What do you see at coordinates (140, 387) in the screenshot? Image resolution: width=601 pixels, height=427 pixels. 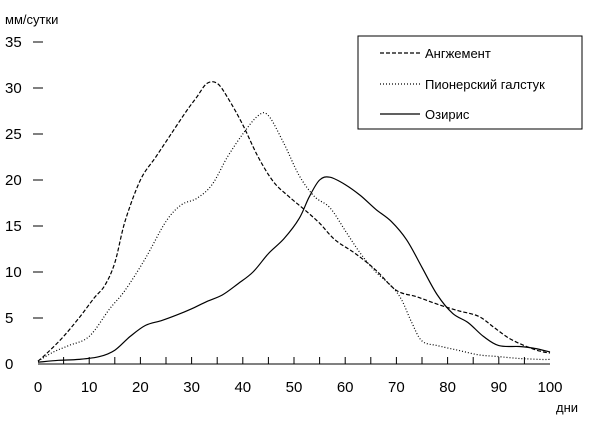 I see `x-tick-label: 20` at bounding box center [140, 387].